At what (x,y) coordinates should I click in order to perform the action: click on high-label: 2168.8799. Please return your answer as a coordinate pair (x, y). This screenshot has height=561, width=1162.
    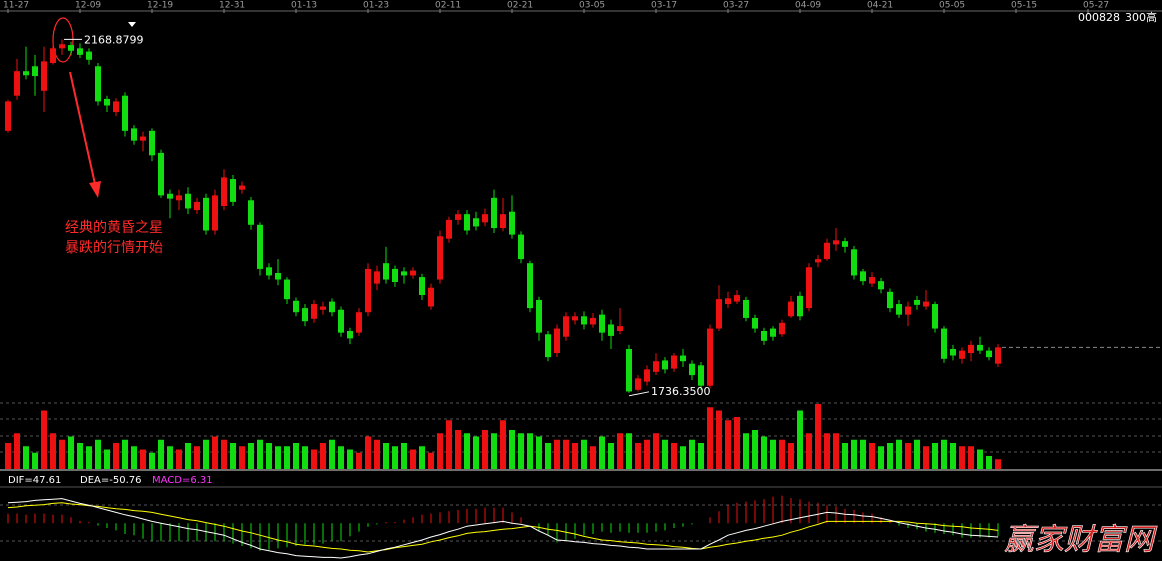
    Looking at the image, I should click on (114, 39).